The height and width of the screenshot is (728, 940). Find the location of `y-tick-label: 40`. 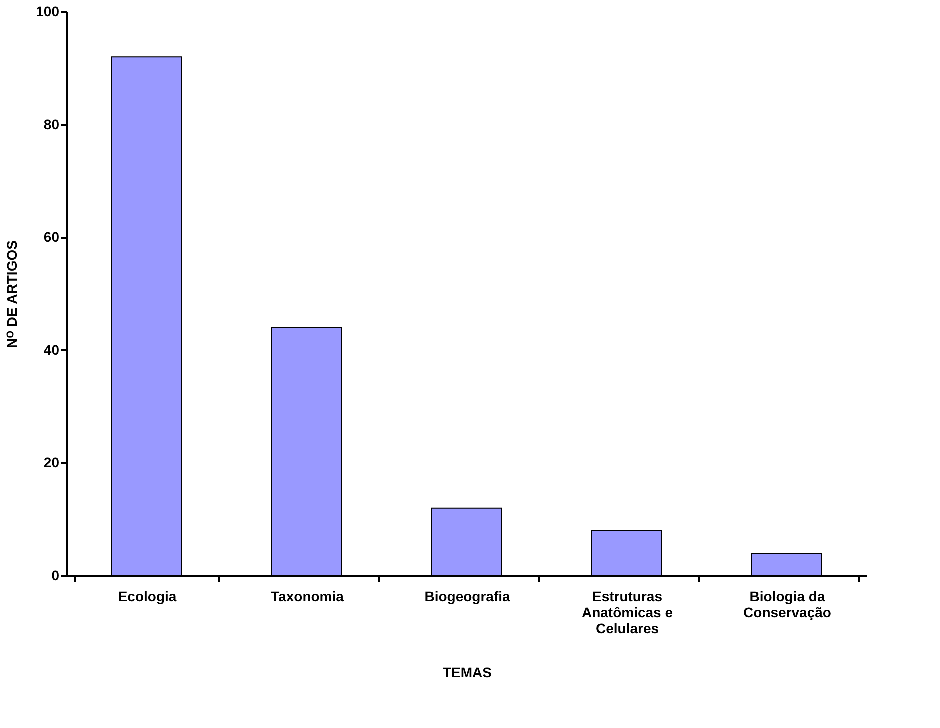

y-tick-label: 40 is located at coordinates (52, 350).